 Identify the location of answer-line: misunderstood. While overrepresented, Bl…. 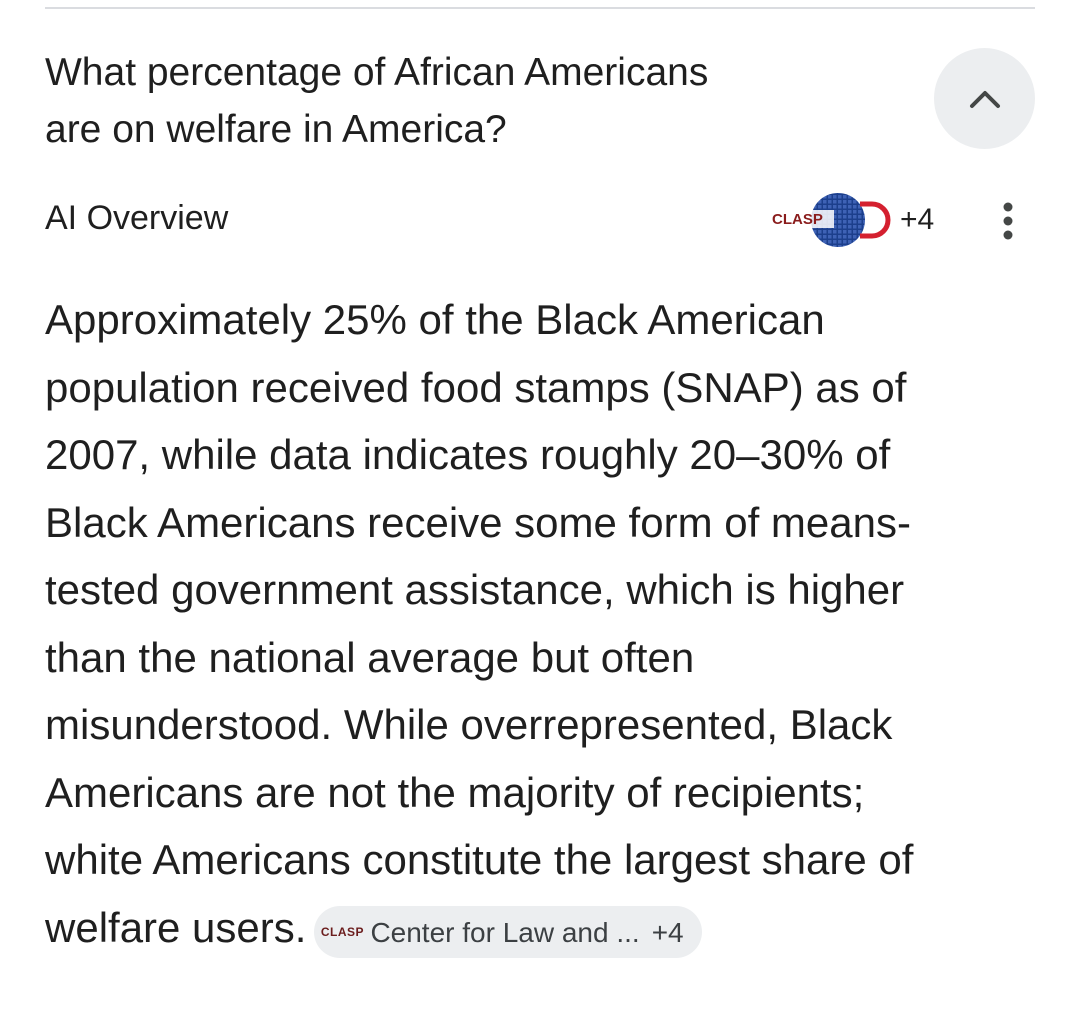
(469, 724).